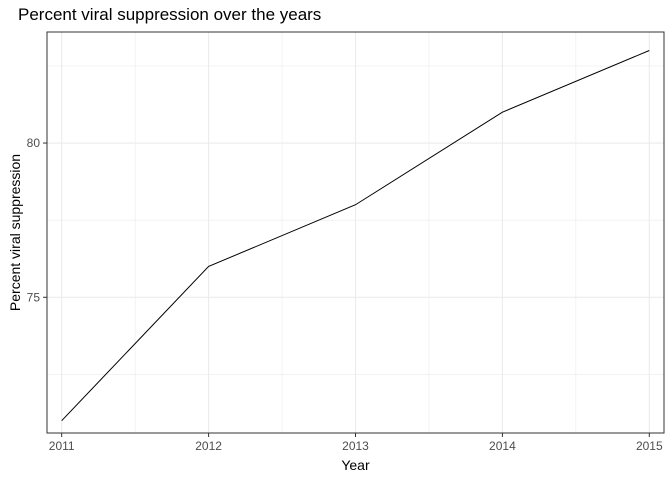 The width and height of the screenshot is (672, 480). What do you see at coordinates (649, 446) in the screenshot?
I see `x-tick-label: 2015` at bounding box center [649, 446].